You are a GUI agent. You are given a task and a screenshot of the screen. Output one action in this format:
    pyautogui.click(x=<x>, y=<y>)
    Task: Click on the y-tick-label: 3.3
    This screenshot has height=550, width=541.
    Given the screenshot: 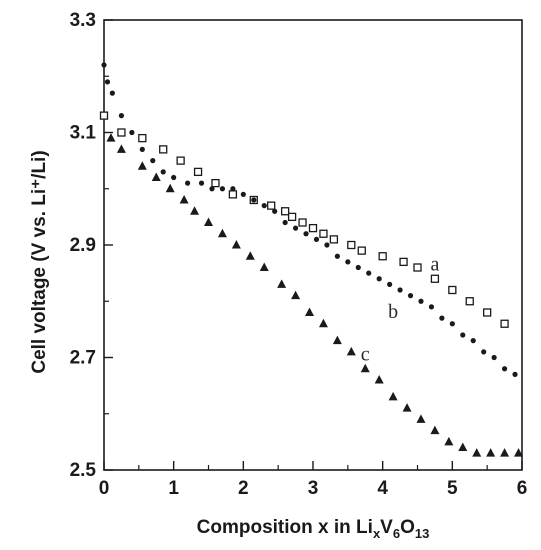 What is the action you would take?
    pyautogui.click(x=83, y=20)
    